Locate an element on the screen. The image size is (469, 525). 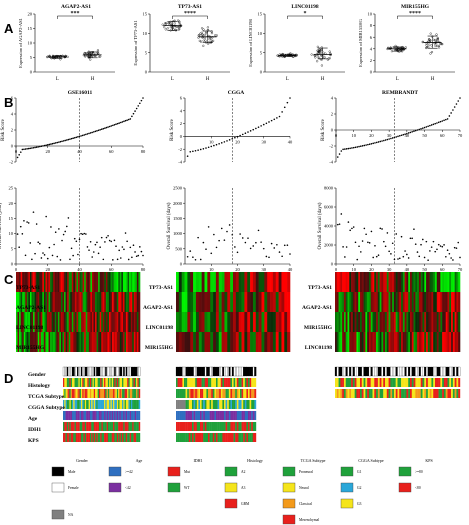
b2-top-ytick-label: -2 is located at coordinates (180, 149).